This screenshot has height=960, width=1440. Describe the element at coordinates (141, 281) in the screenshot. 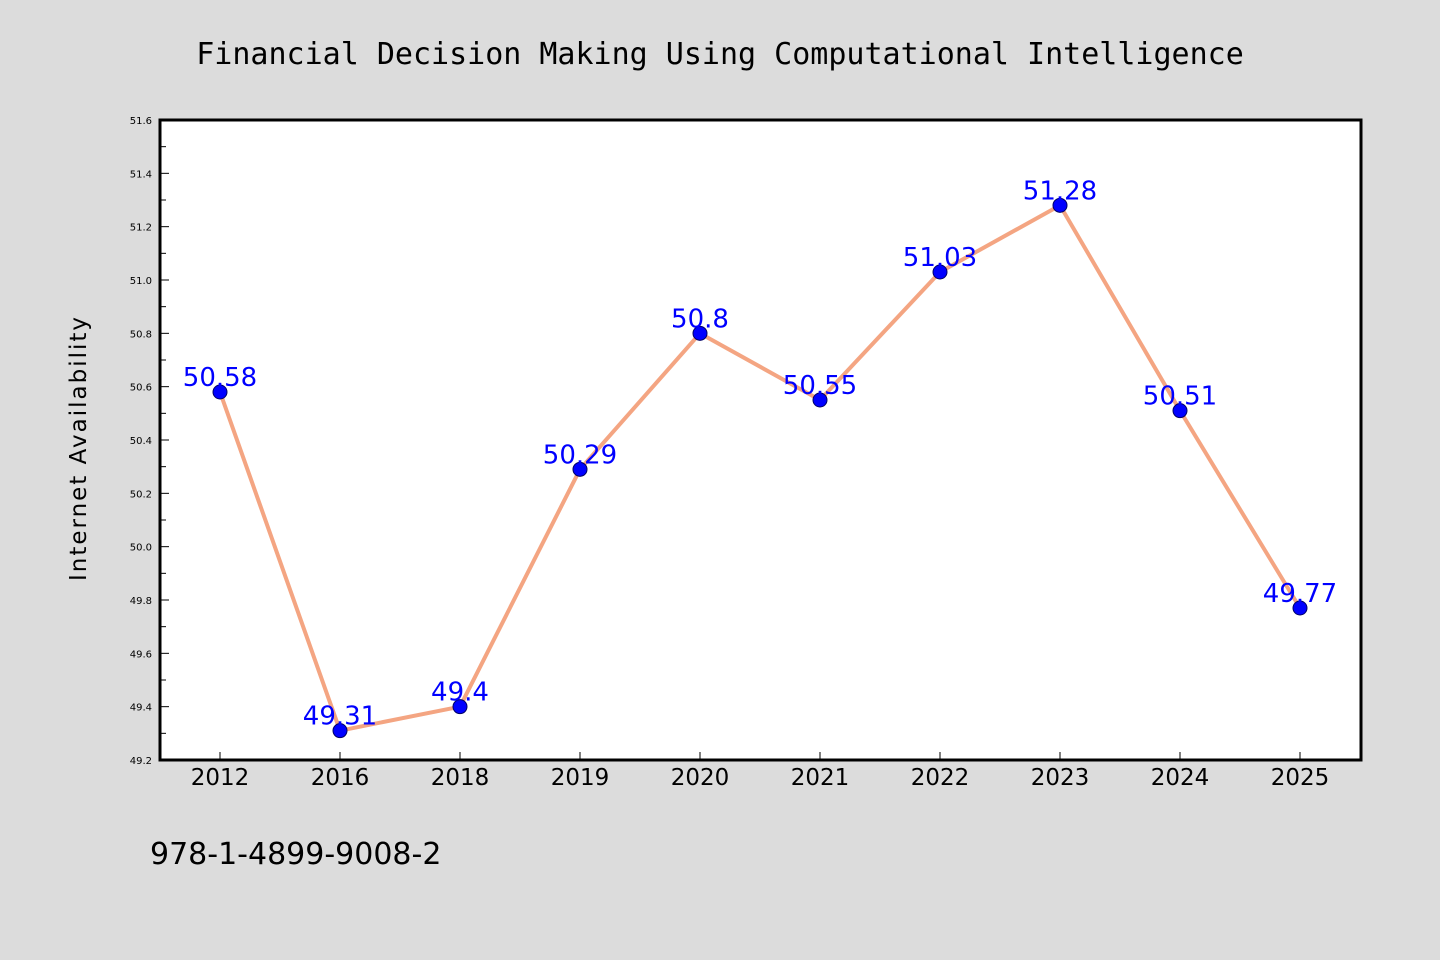

I see `y-tick-label: 51.0` at that location.